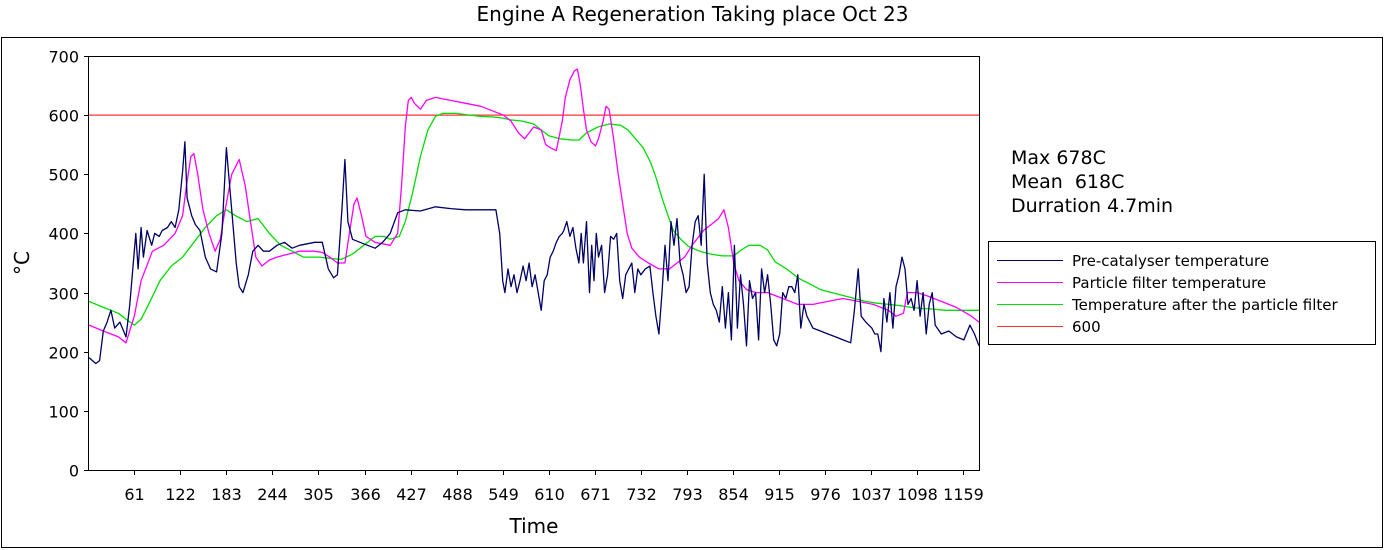 This screenshot has height=550, width=1385. What do you see at coordinates (1086, 327) in the screenshot?
I see `legend-label: 600` at bounding box center [1086, 327].